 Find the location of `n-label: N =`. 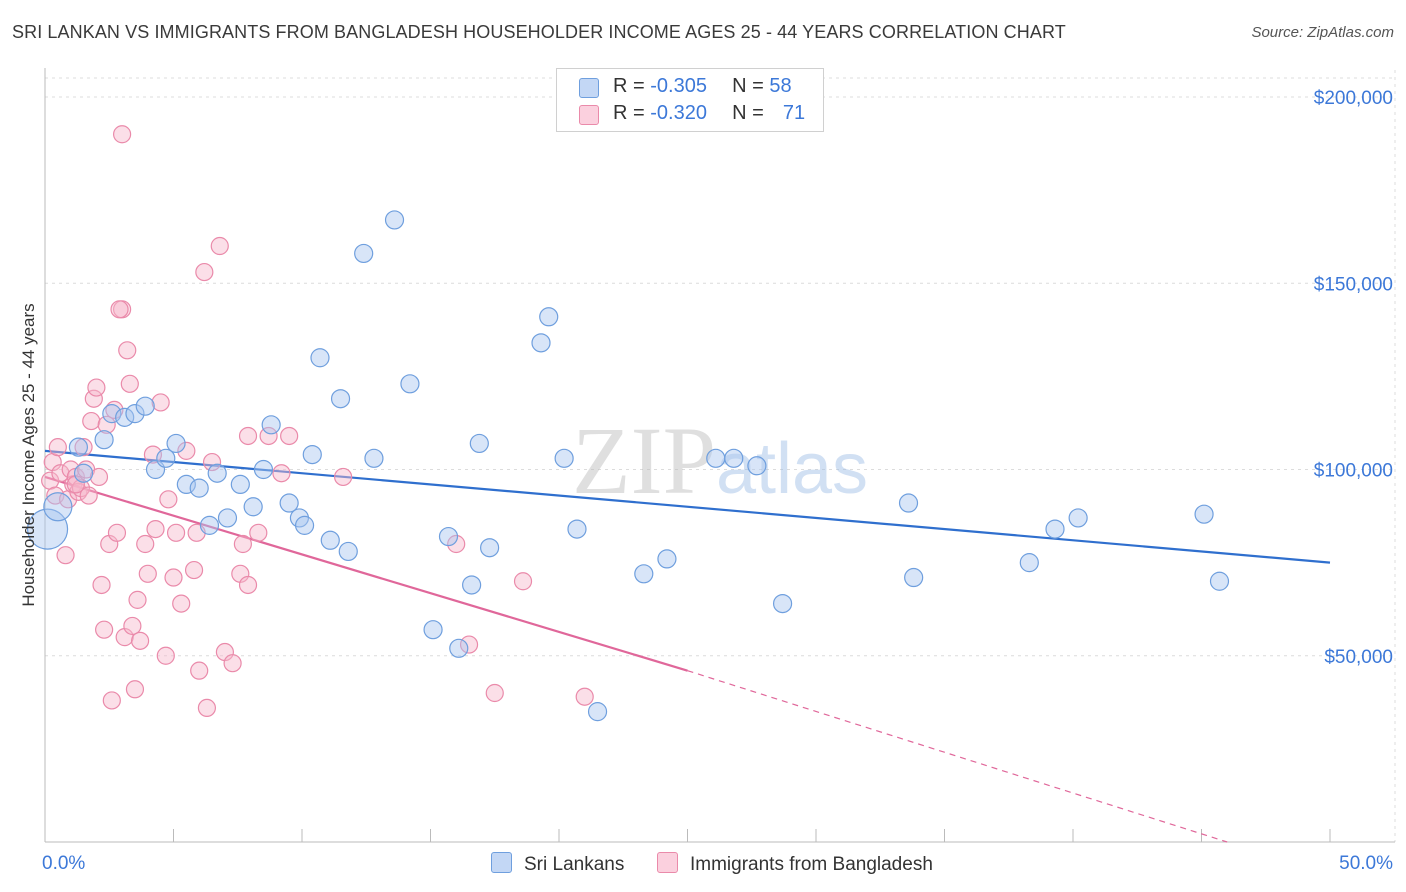

n-label: N = is located at coordinates (748, 86).